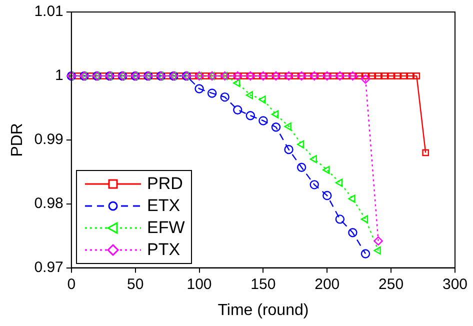  I want to click on legend-label: EFW, so click(166, 228).